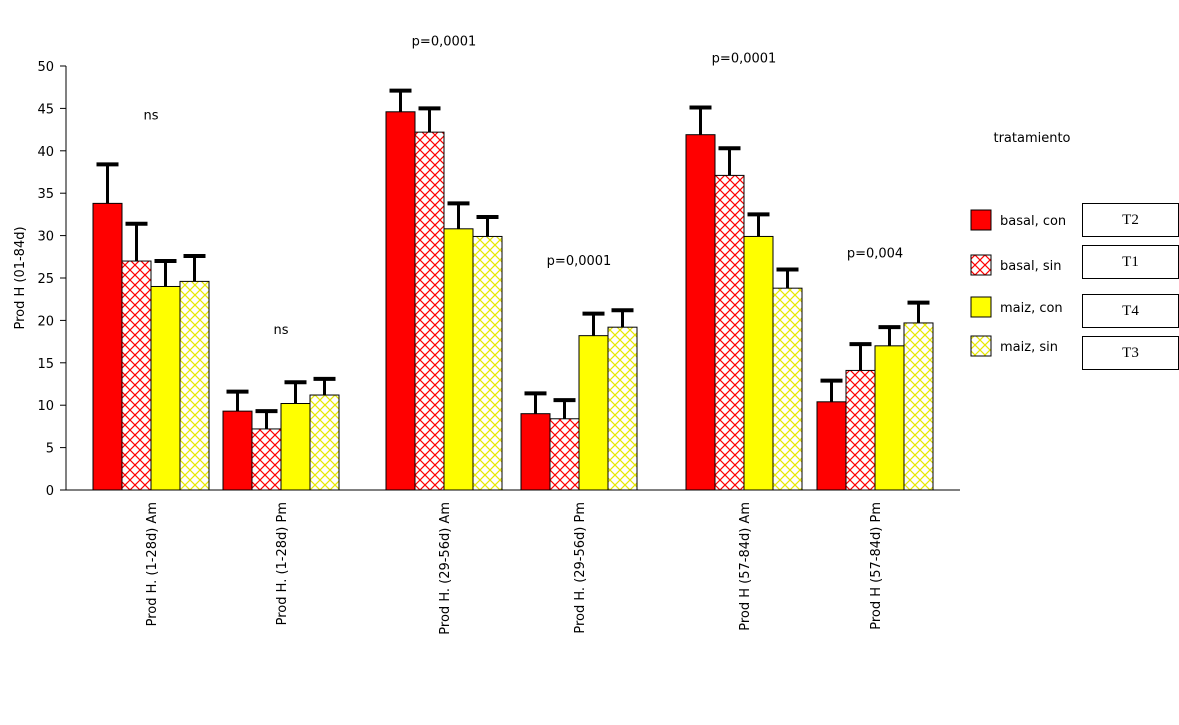  Describe the element at coordinates (20, 277) in the screenshot. I see `y-axis-label: Prod H (01-84d)` at that location.